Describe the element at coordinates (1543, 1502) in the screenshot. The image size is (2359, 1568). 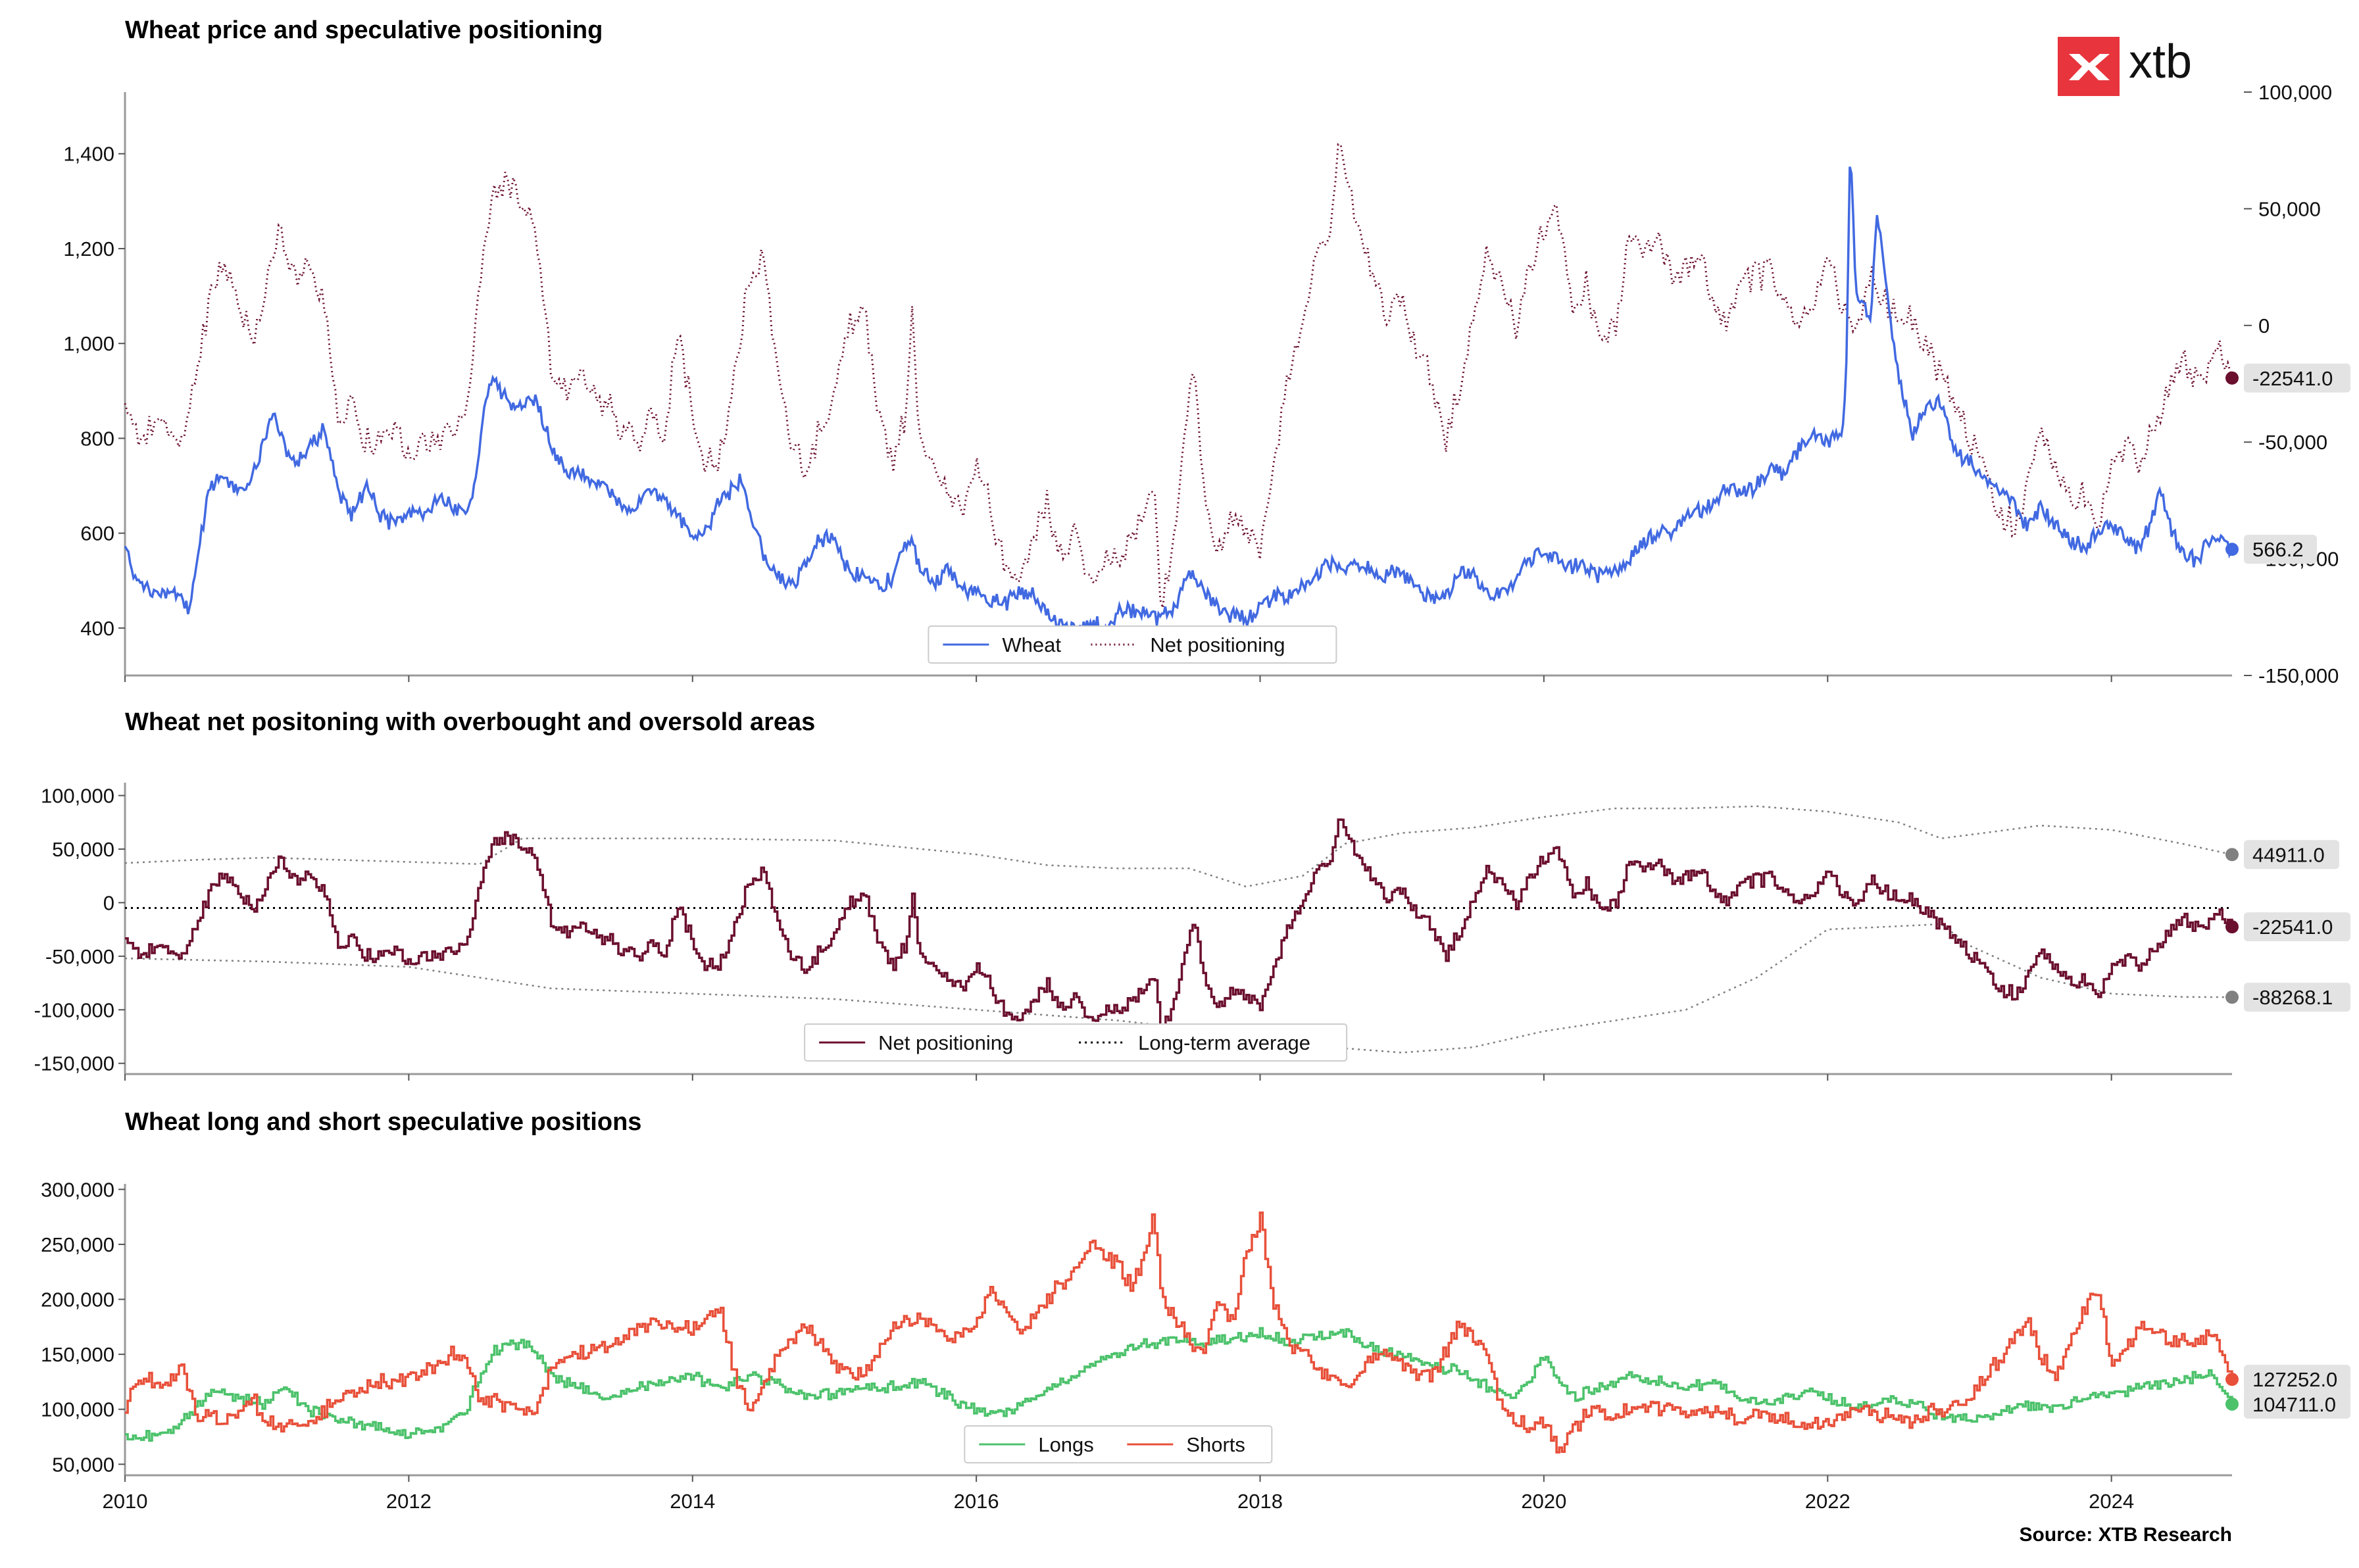
I see `x-tick-label: 2020` at that location.